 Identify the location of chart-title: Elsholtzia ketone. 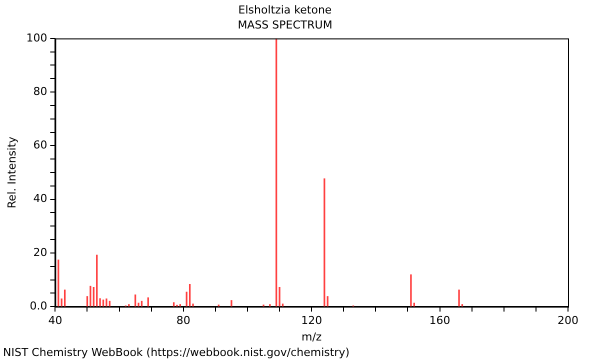
(285, 9).